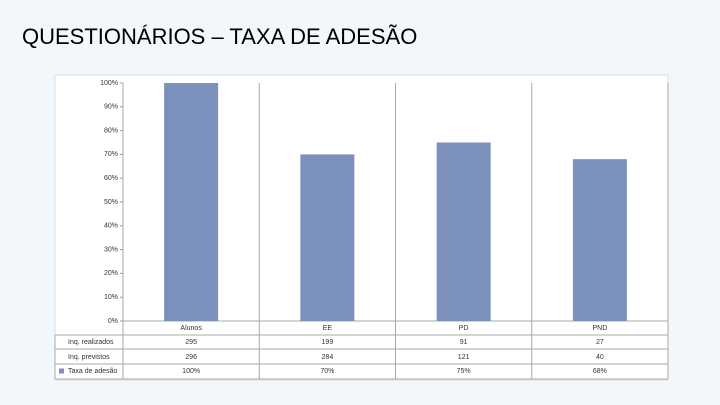 The height and width of the screenshot is (405, 720). I want to click on x-tick-label: EE, so click(328, 328).